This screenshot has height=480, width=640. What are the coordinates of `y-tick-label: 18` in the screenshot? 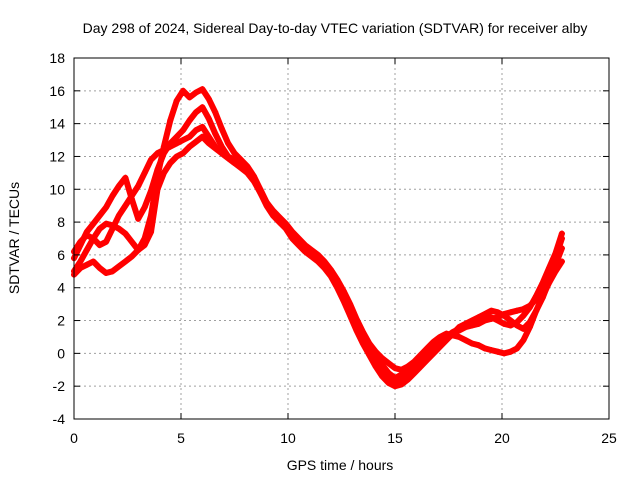 It's located at (57, 58).